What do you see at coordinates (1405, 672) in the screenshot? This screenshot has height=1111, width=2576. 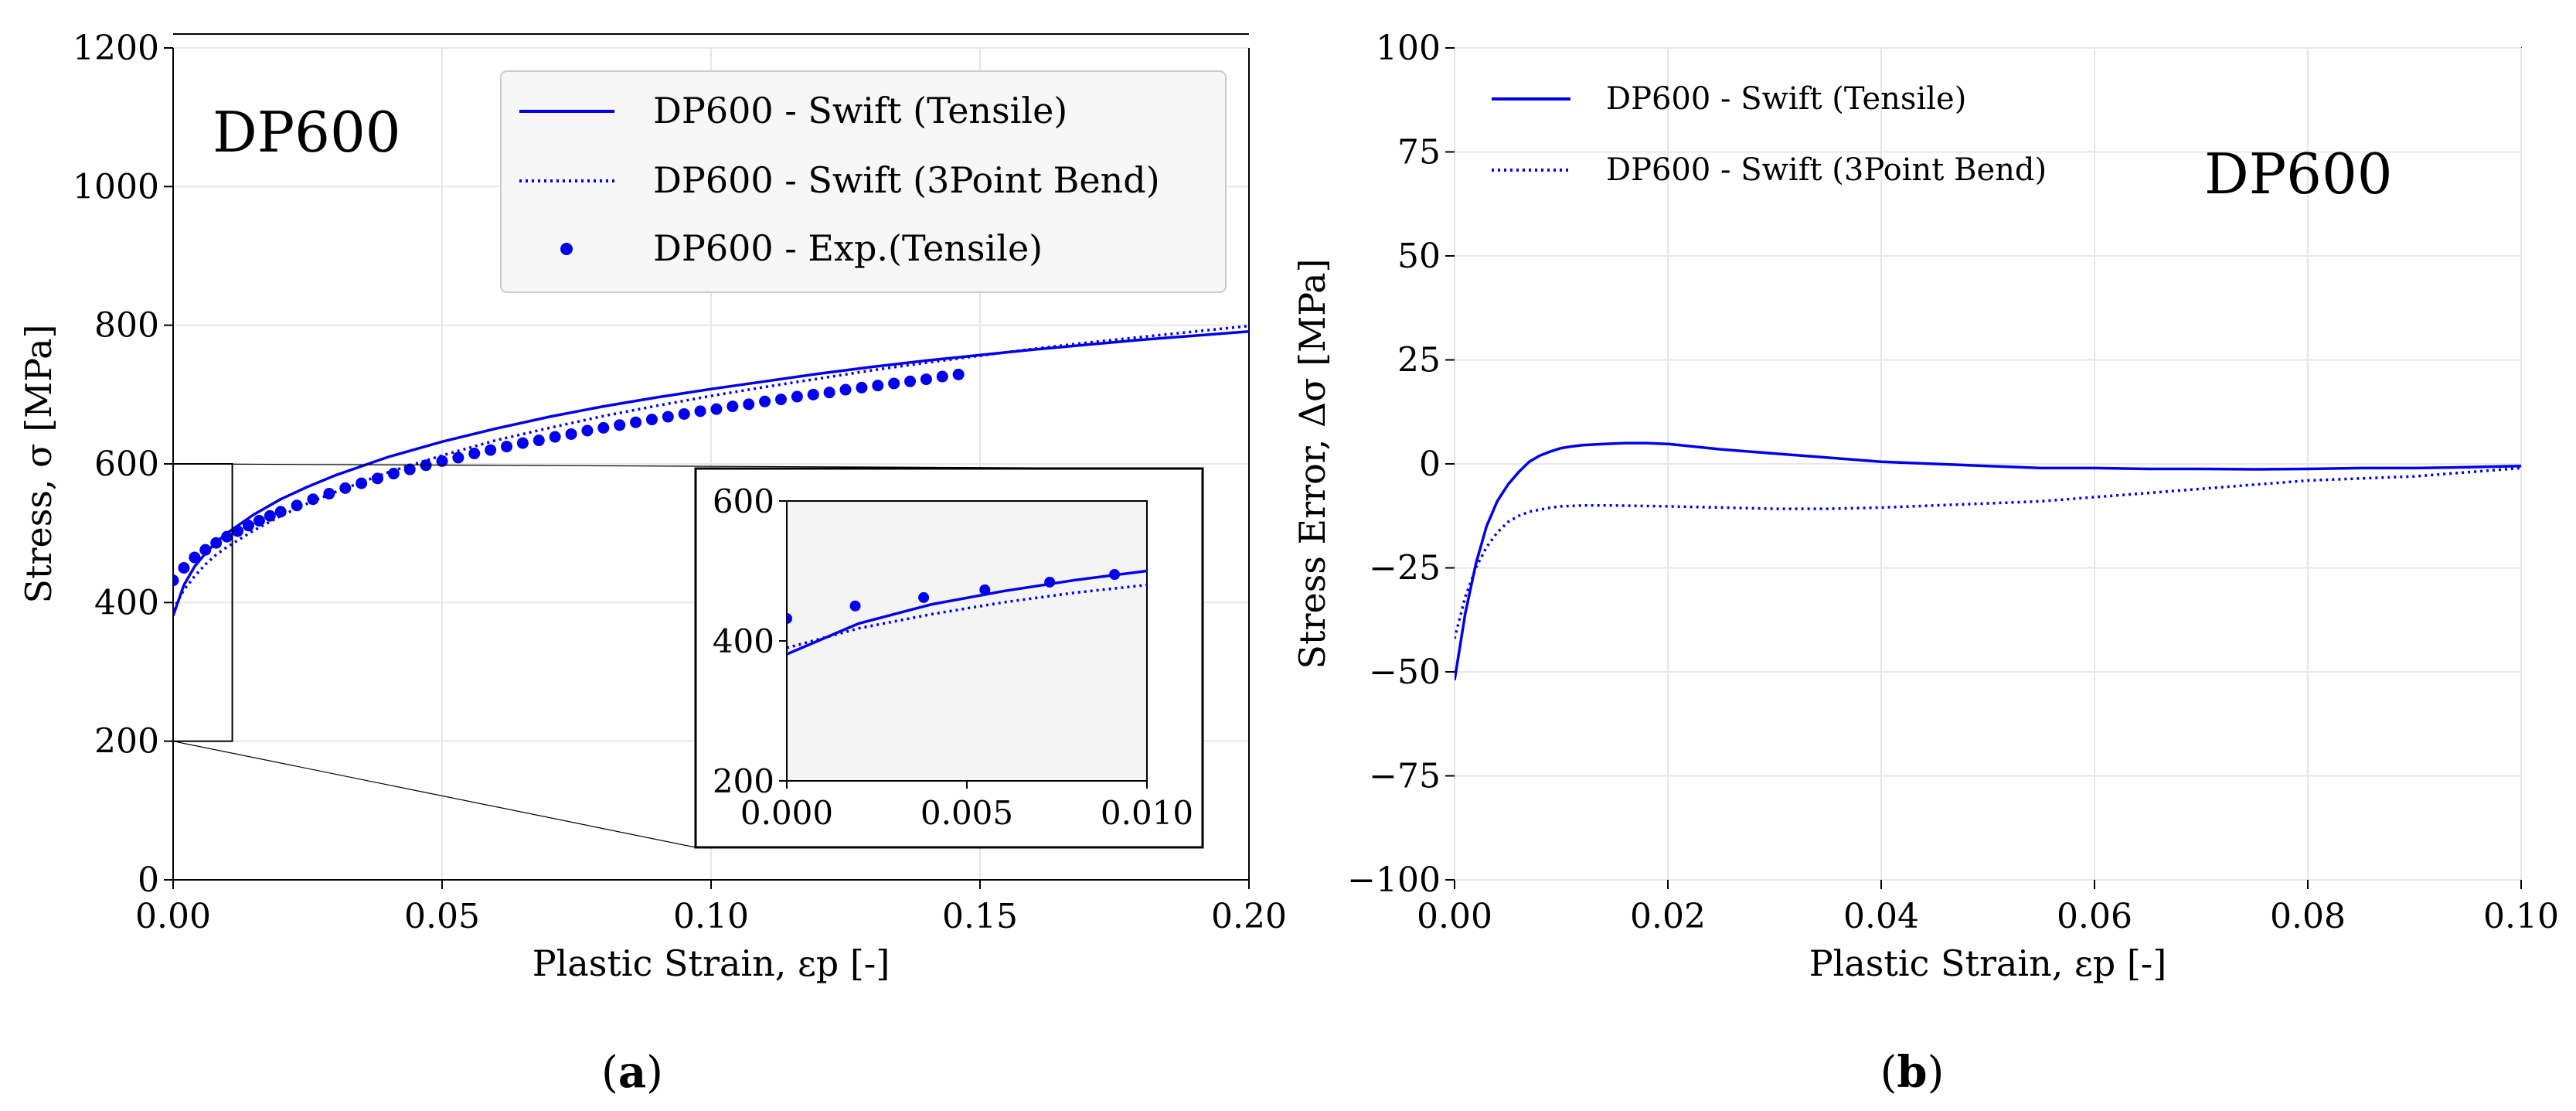 I see `y-tick-label: −50` at bounding box center [1405, 672].